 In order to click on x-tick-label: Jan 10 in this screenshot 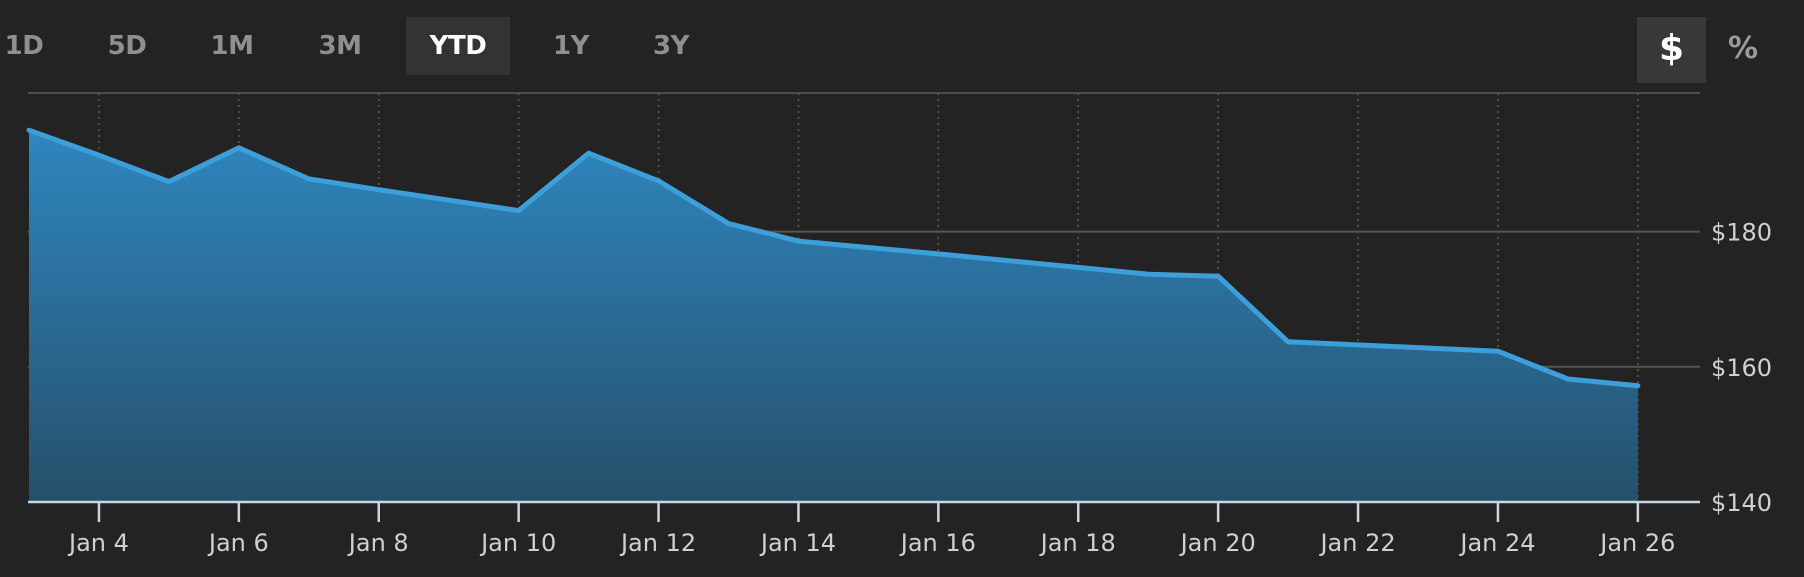, I will do `click(517, 543)`.